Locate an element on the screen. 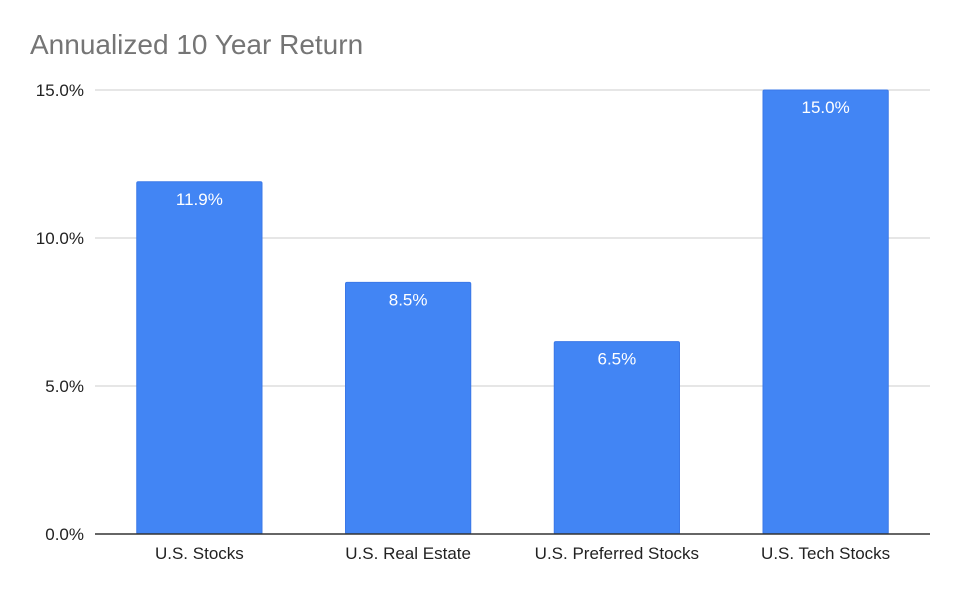  chart-title: Annualized 10 Year Return is located at coordinates (196, 44).